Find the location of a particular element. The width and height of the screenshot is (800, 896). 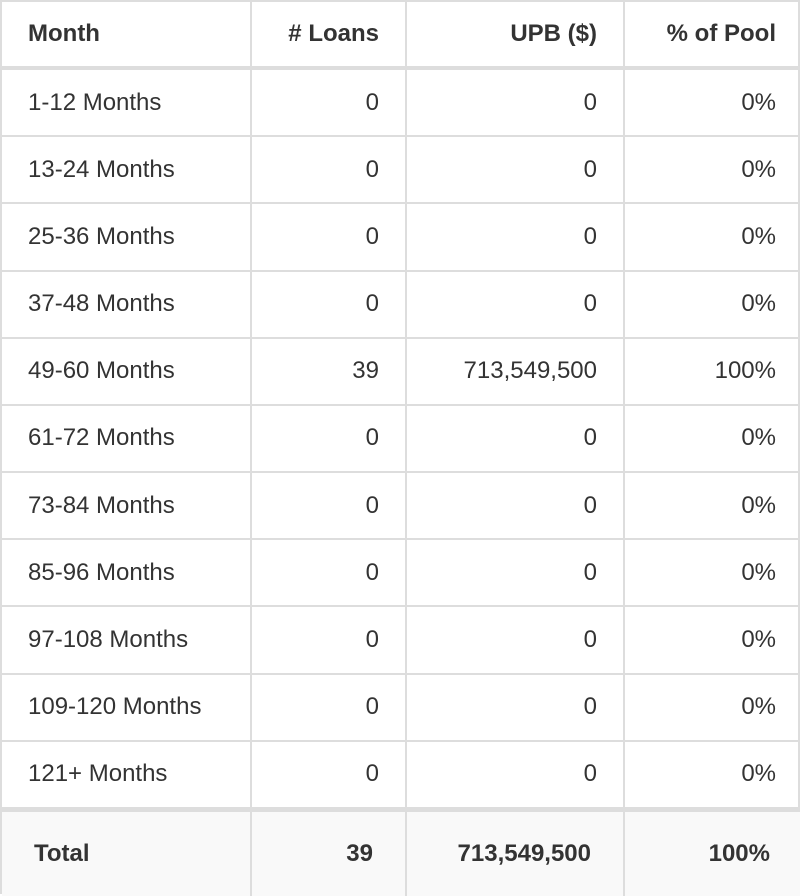

row-month-cell: 121+ Months is located at coordinates (127, 775).